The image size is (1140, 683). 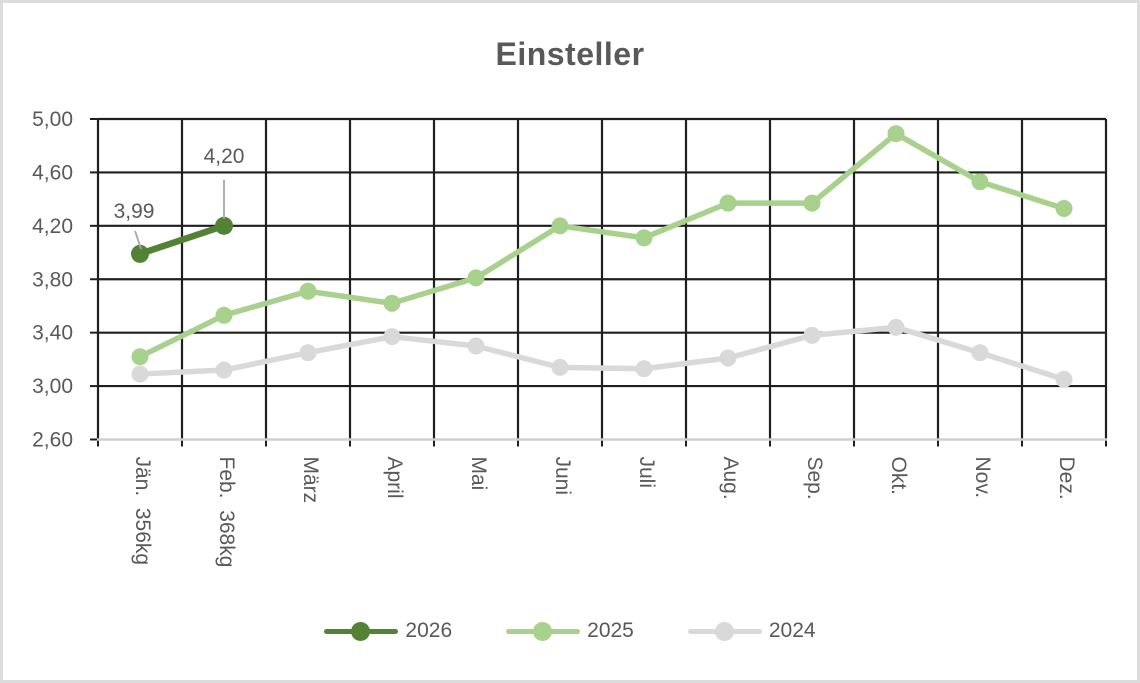 I want to click on x-category-label: April, so click(x=394, y=478).